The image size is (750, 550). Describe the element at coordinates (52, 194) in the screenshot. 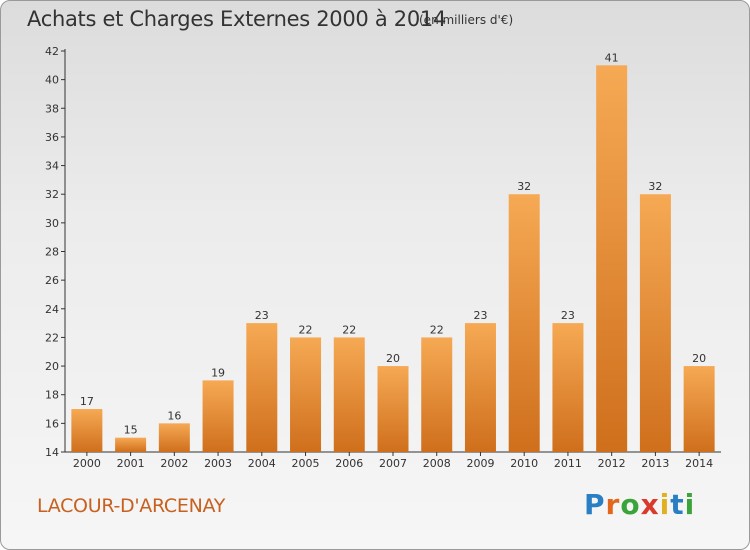

I see `y-tick-label: 32` at that location.